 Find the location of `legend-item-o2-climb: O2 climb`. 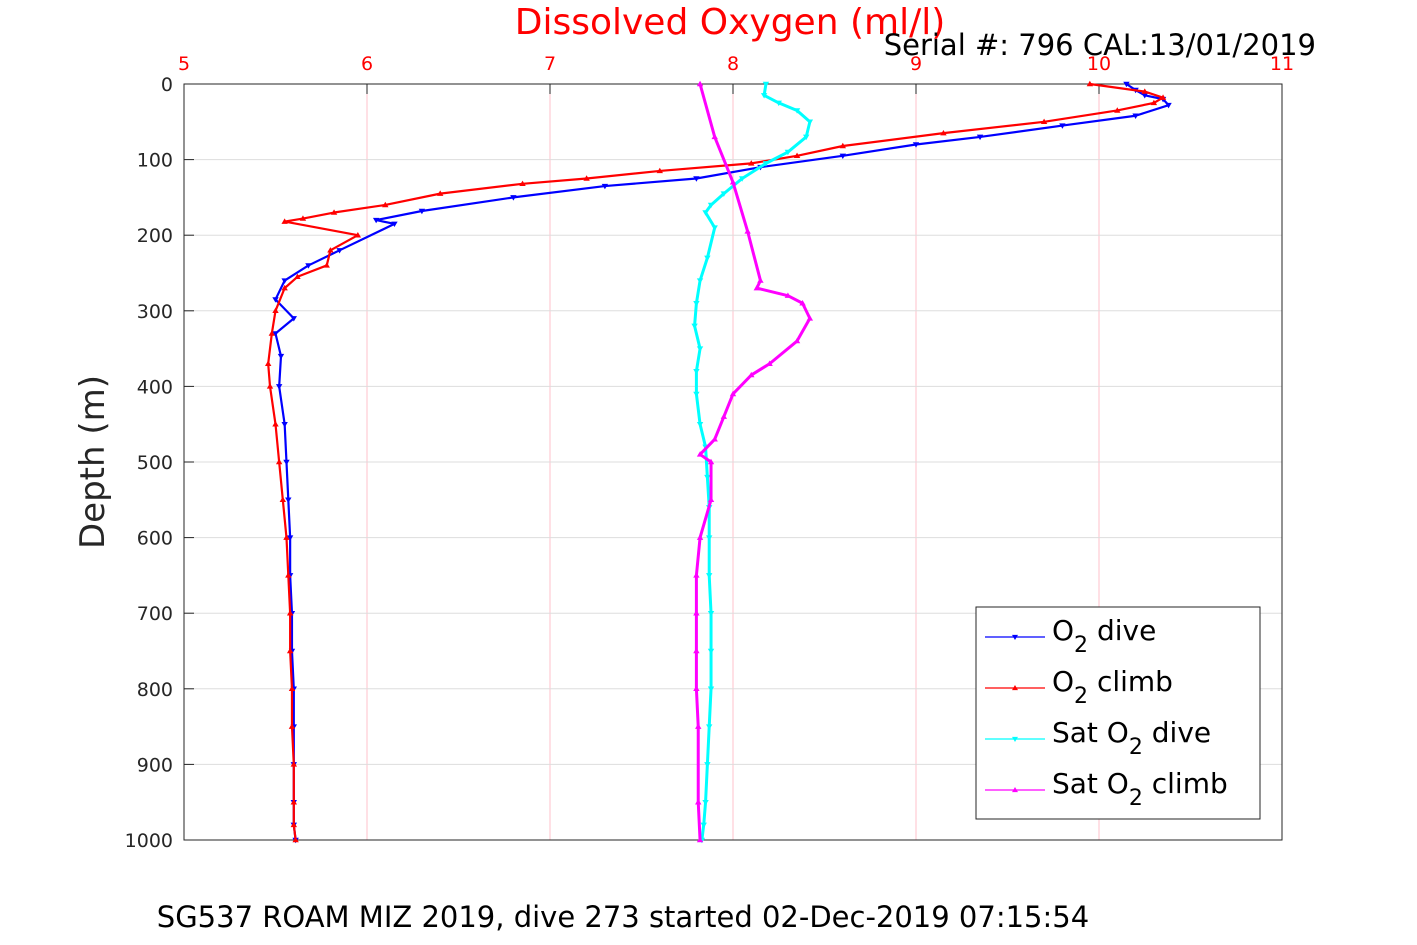

legend-item-o2-climb: O2 climb is located at coordinates (1079, 687).